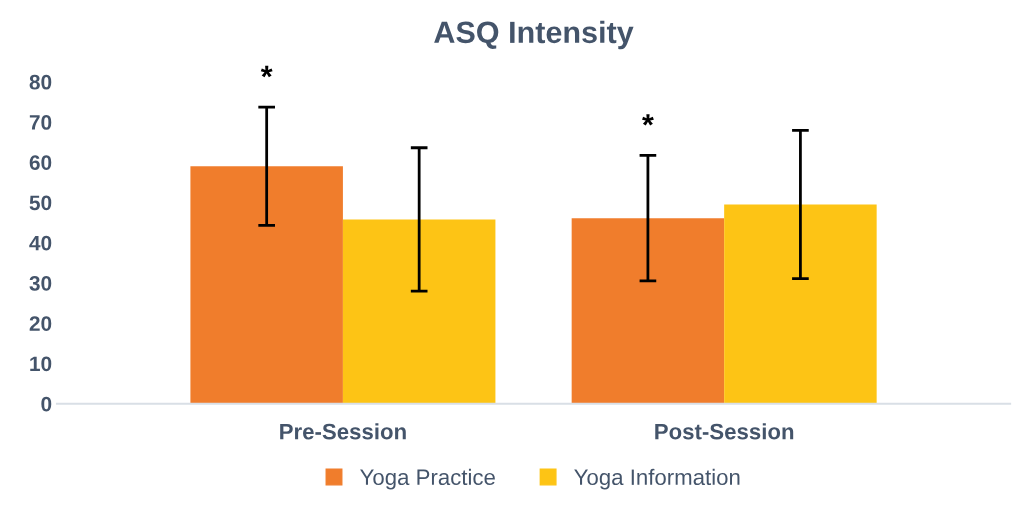  What do you see at coordinates (46, 404) in the screenshot?
I see `y-tick-label: 0` at bounding box center [46, 404].